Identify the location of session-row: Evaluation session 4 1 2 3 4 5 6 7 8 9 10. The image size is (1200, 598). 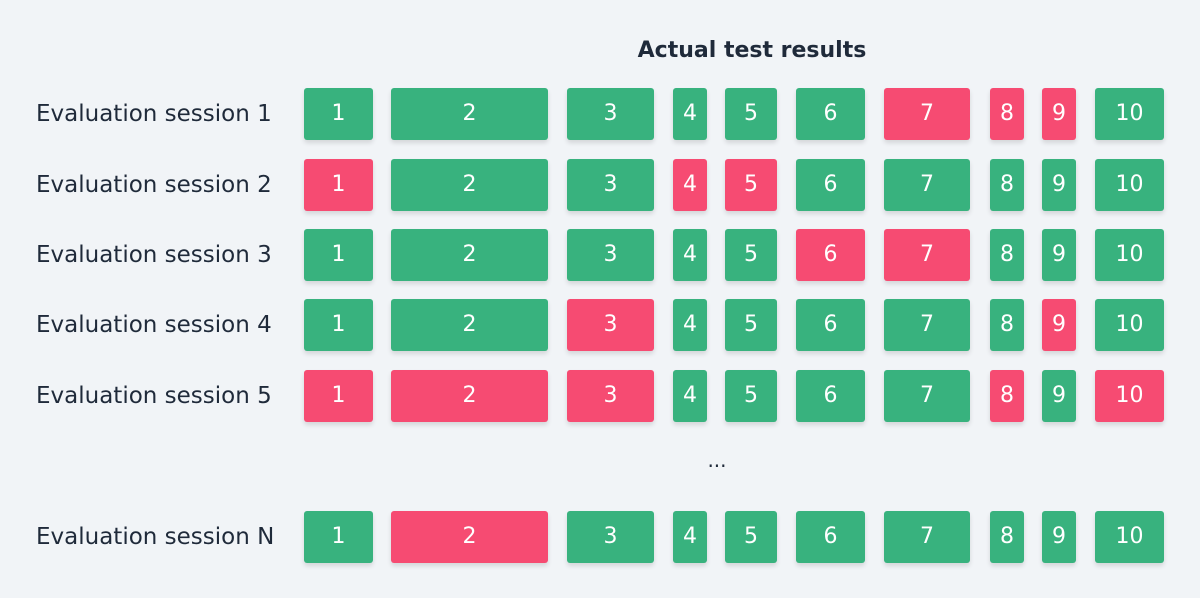
(600, 325).